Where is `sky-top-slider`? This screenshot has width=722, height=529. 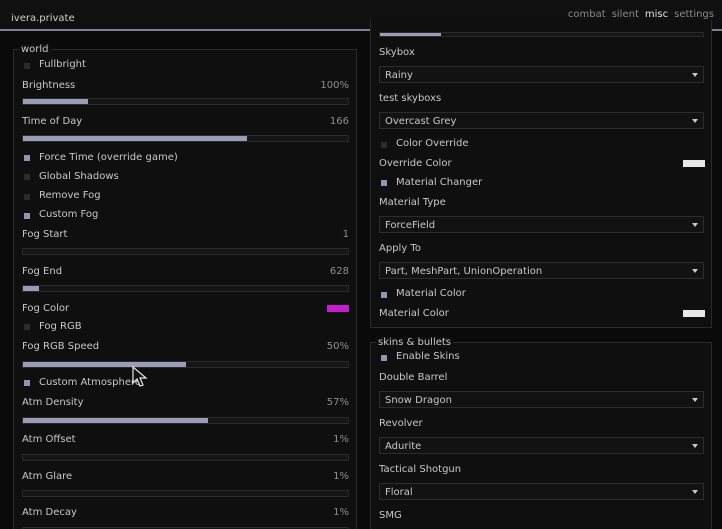 sky-top-slider is located at coordinates (541, 34).